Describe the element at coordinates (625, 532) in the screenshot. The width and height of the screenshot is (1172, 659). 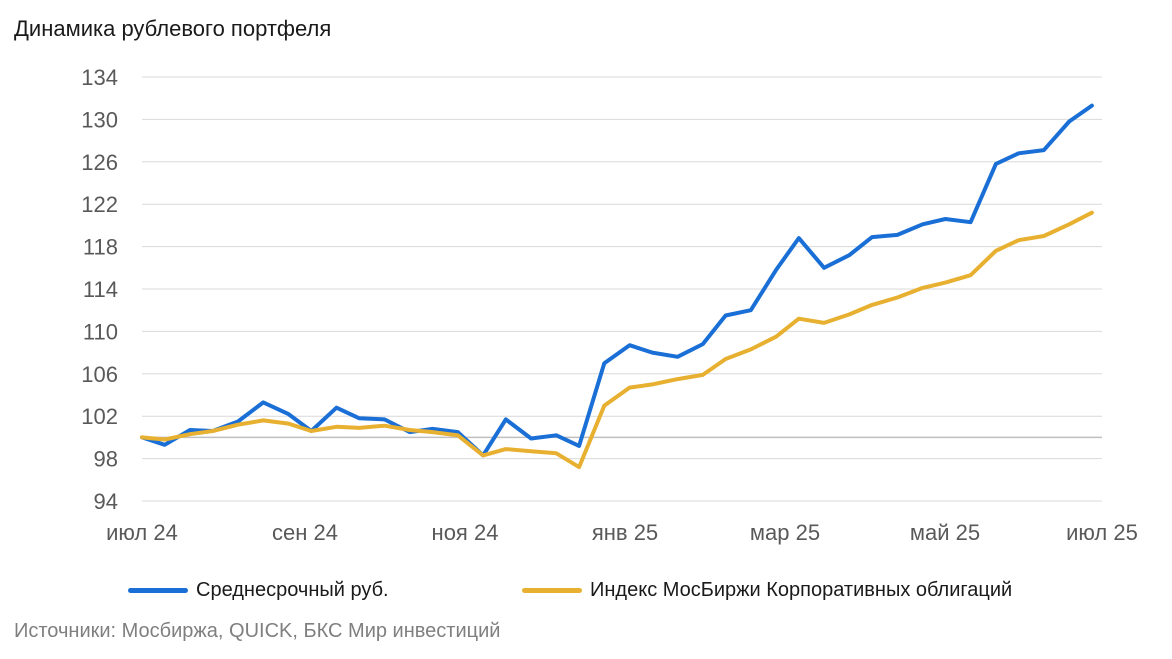
I see `x-tick-label: янв 25` at that location.